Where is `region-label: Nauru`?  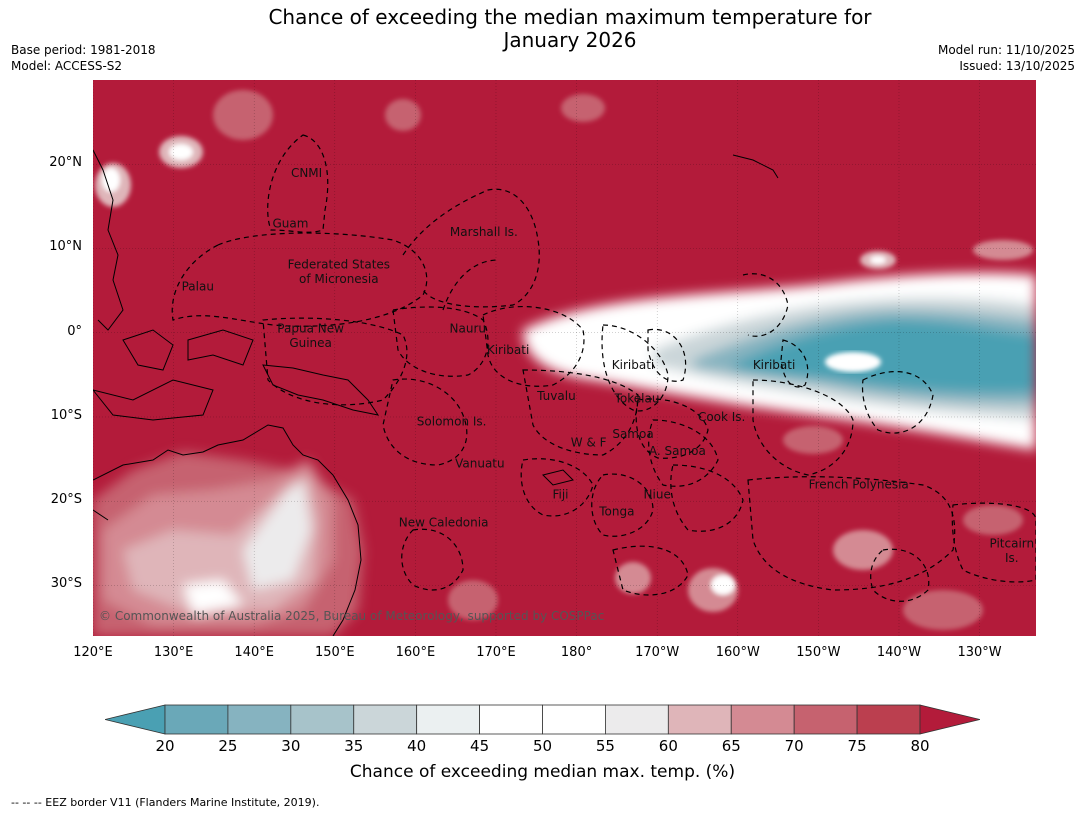 region-label: Nauru is located at coordinates (468, 329).